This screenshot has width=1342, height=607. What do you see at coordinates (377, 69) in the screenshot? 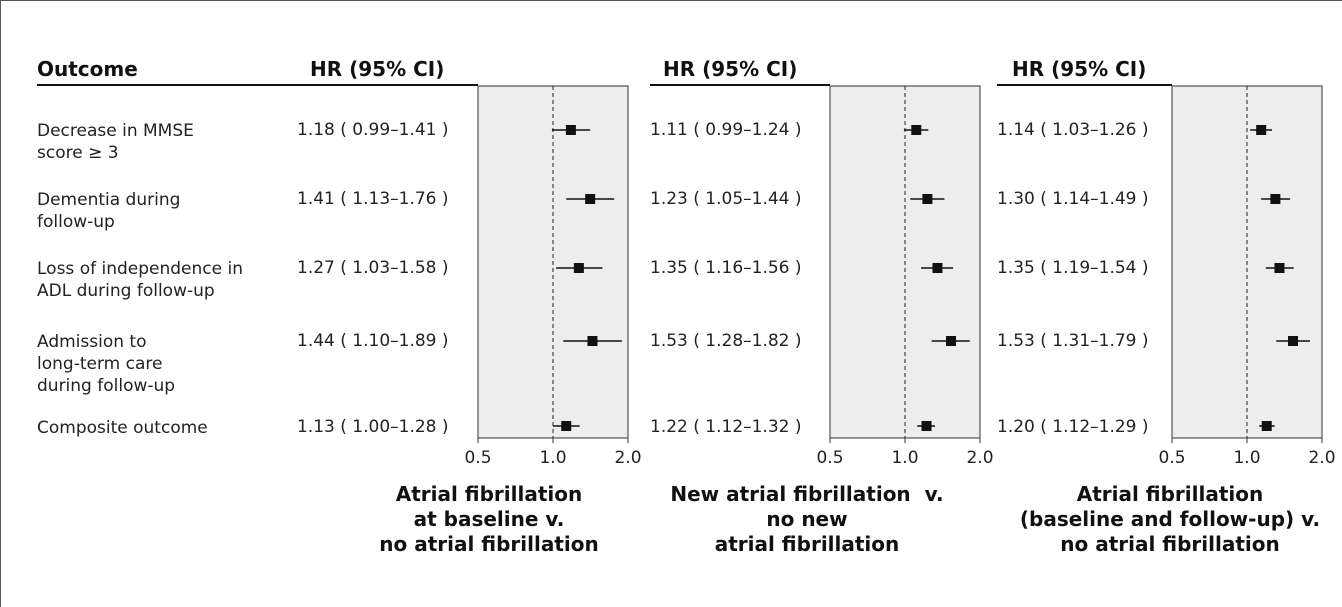
I see `hr-column-header-1: HR (95% CI)` at bounding box center [377, 69].